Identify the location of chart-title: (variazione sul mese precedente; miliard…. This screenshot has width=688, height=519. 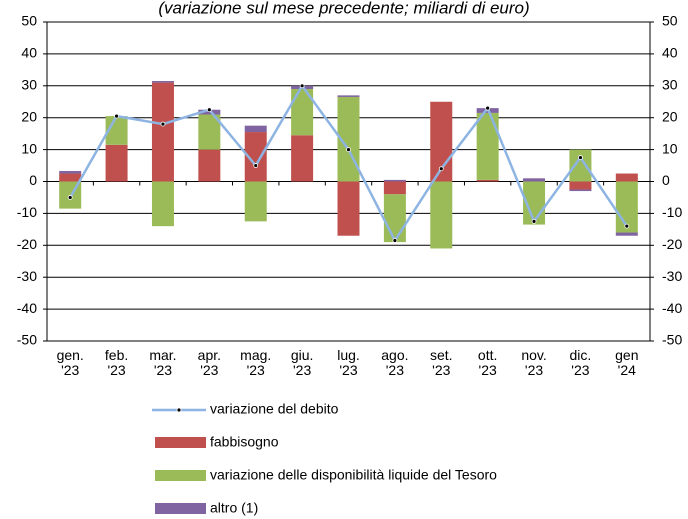
(343, 8).